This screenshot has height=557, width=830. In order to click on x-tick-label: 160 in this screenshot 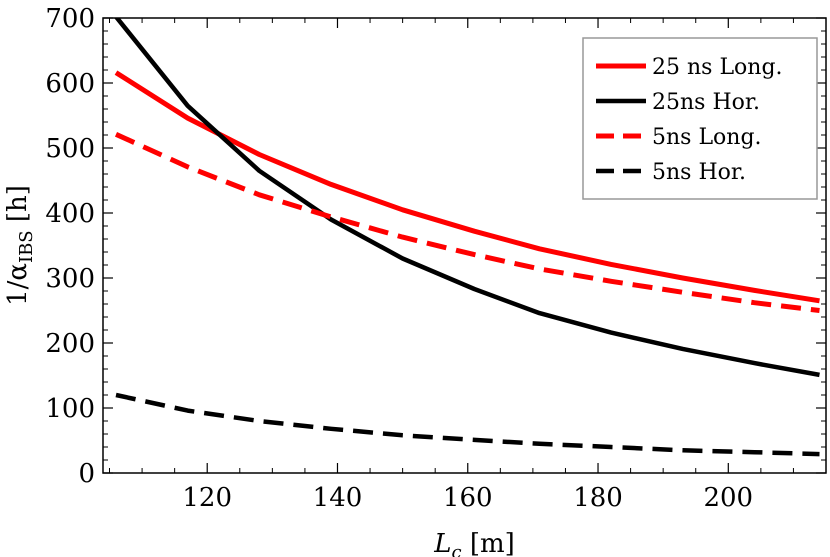, I will do `click(468, 498)`.